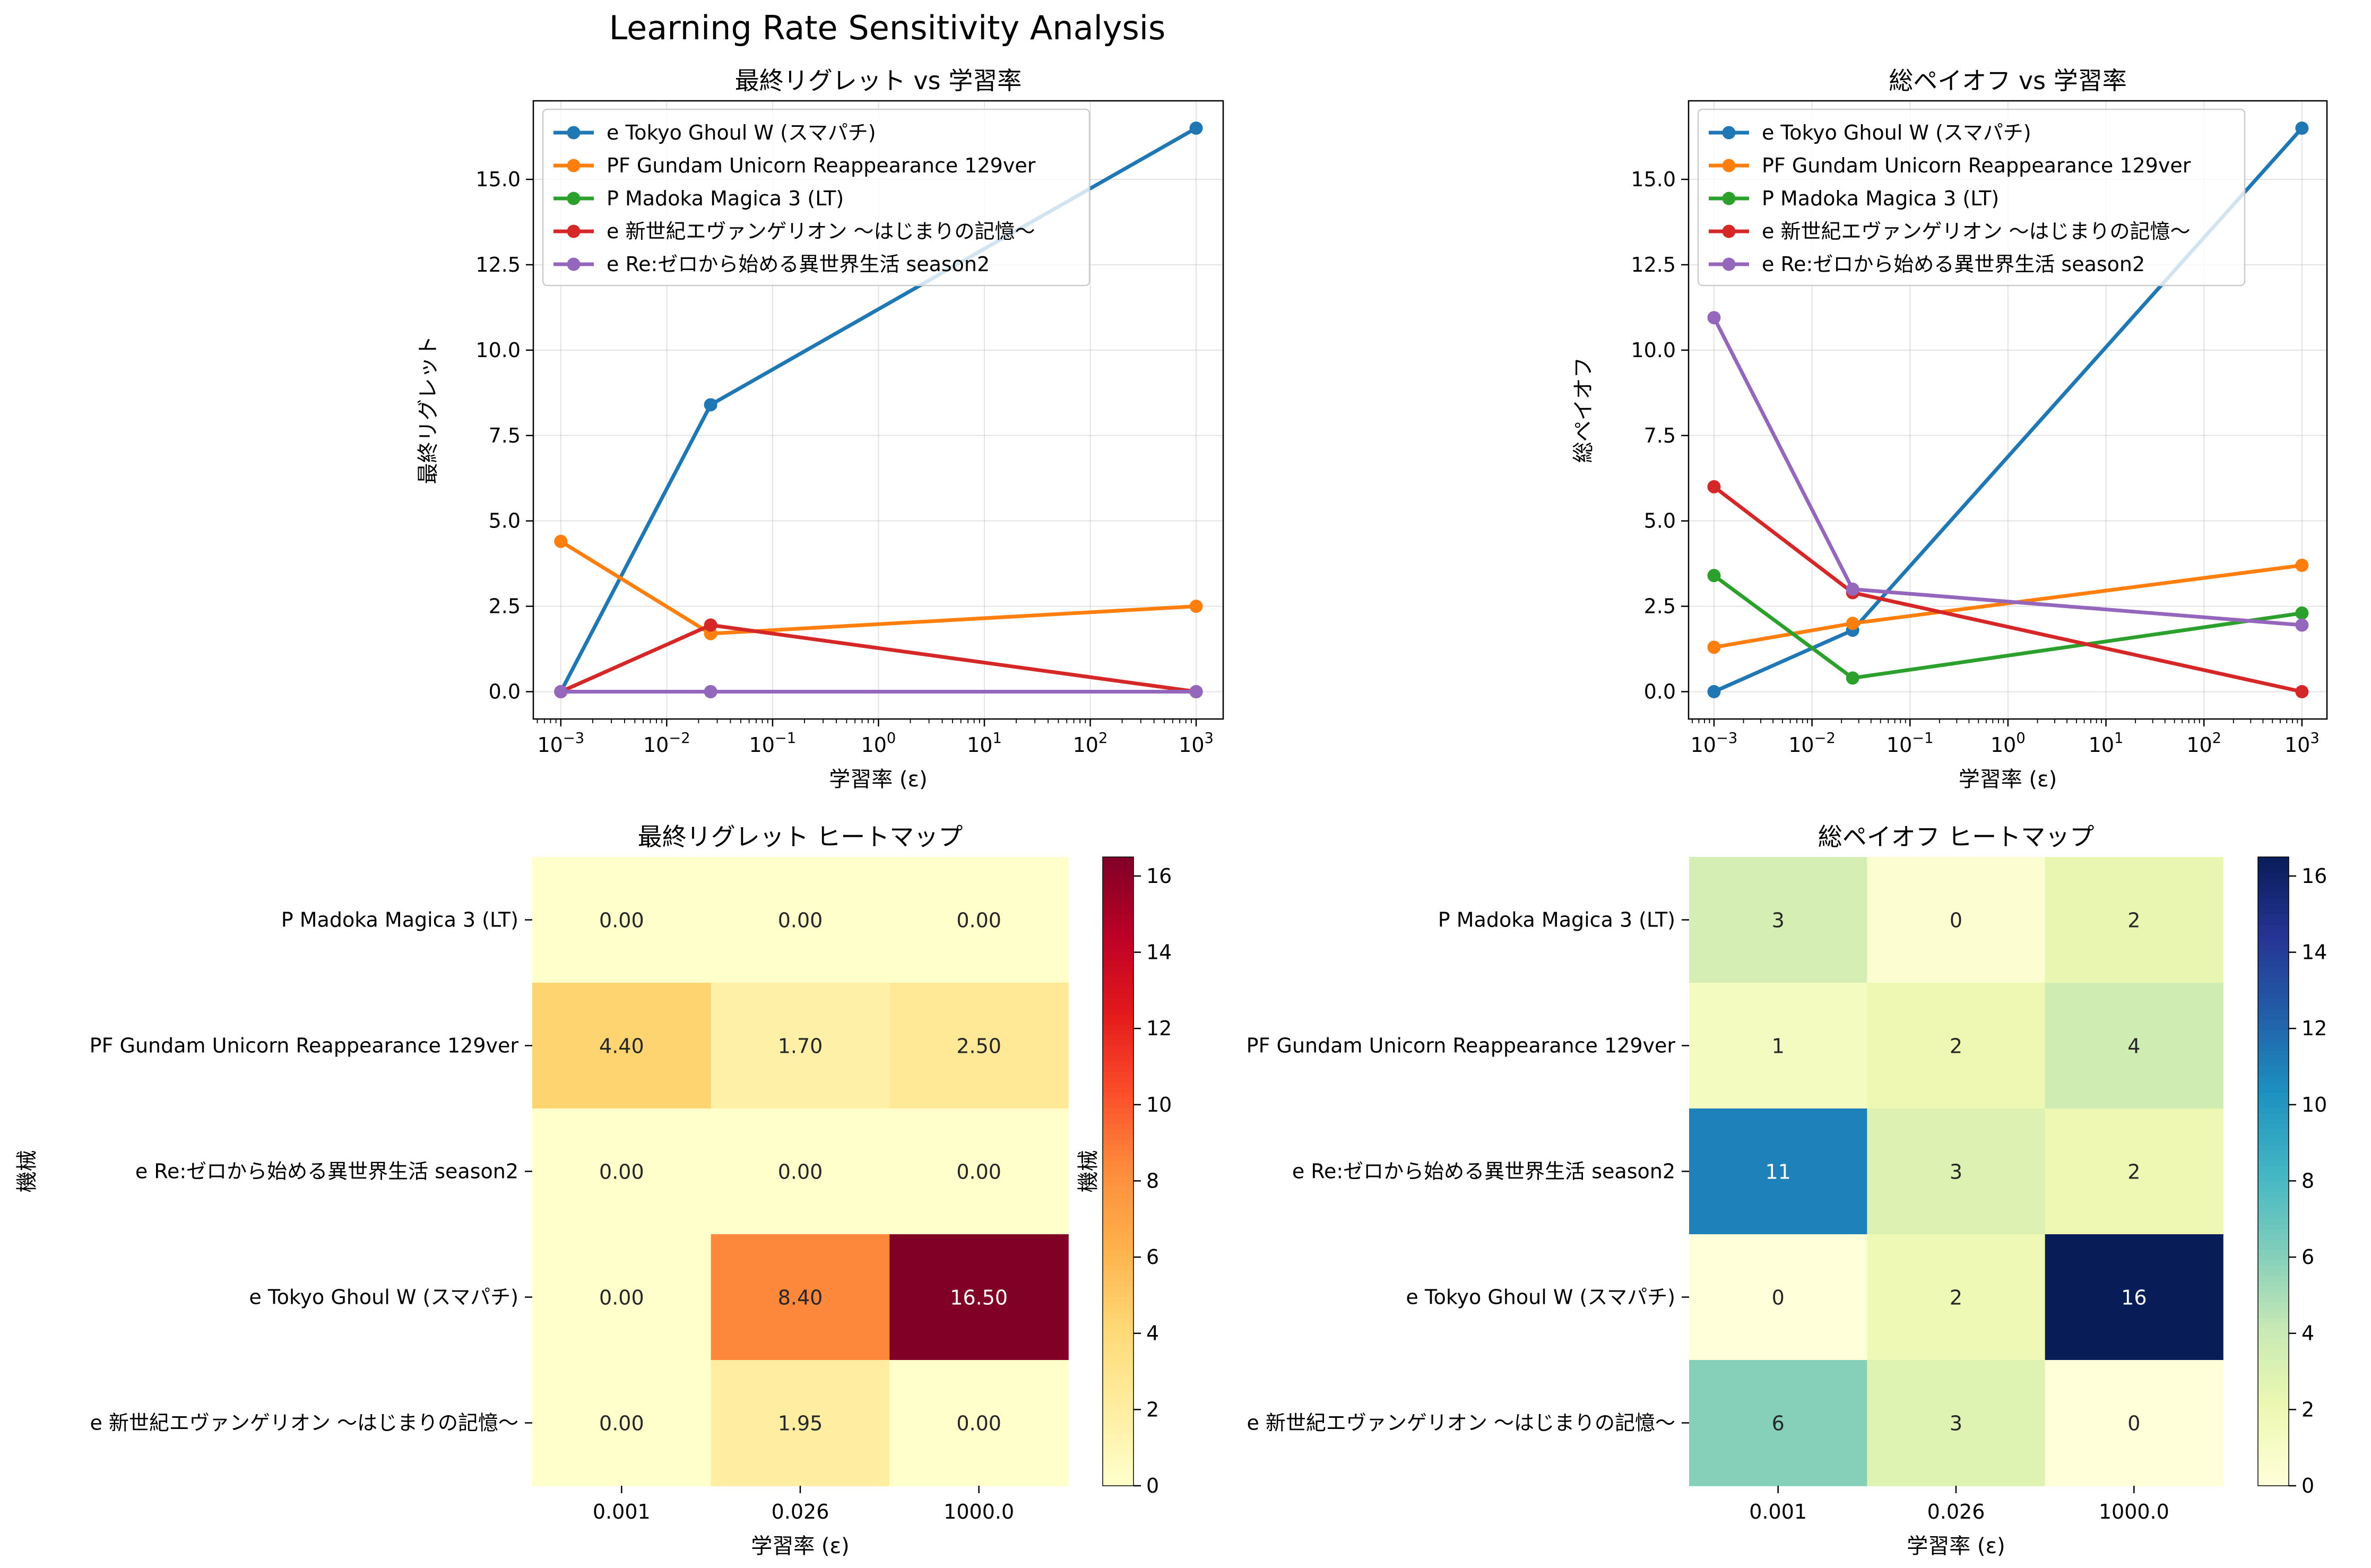  What do you see at coordinates (1812, 743) in the screenshot?
I see `x-tick-label: 10⁻²` at bounding box center [1812, 743].